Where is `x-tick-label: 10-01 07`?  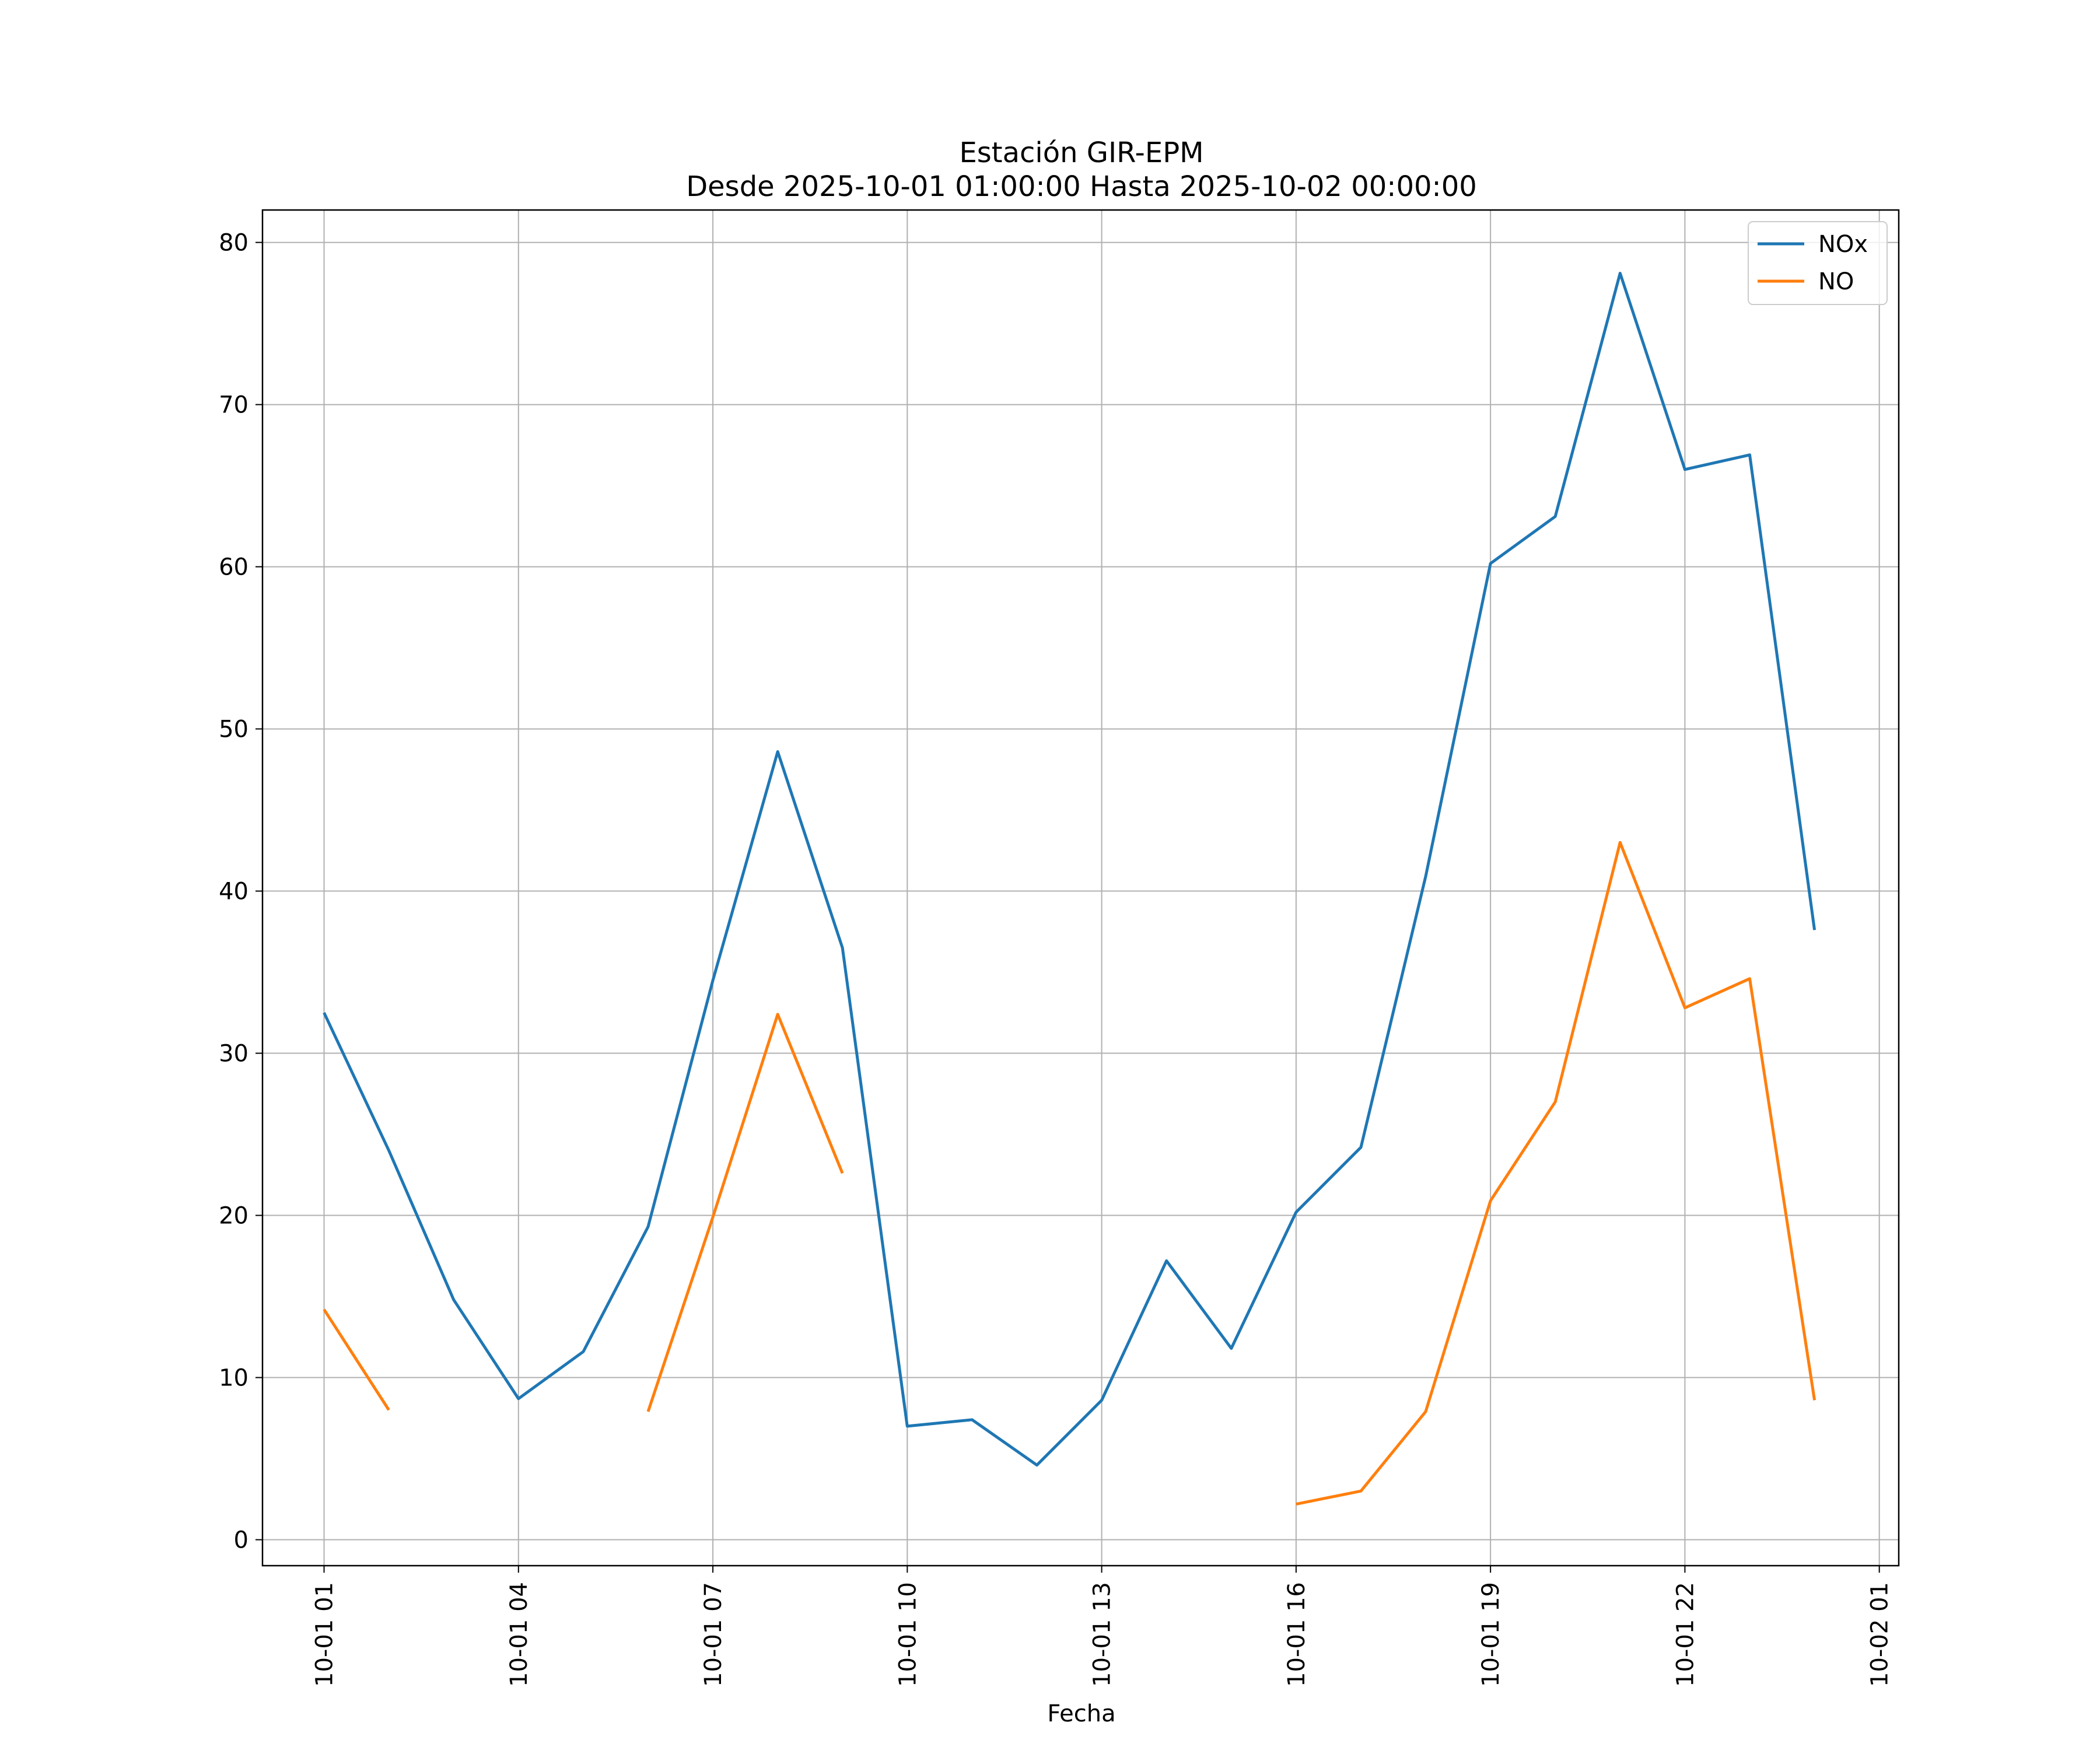
x-tick-label: 10-01 07 is located at coordinates (713, 1634).